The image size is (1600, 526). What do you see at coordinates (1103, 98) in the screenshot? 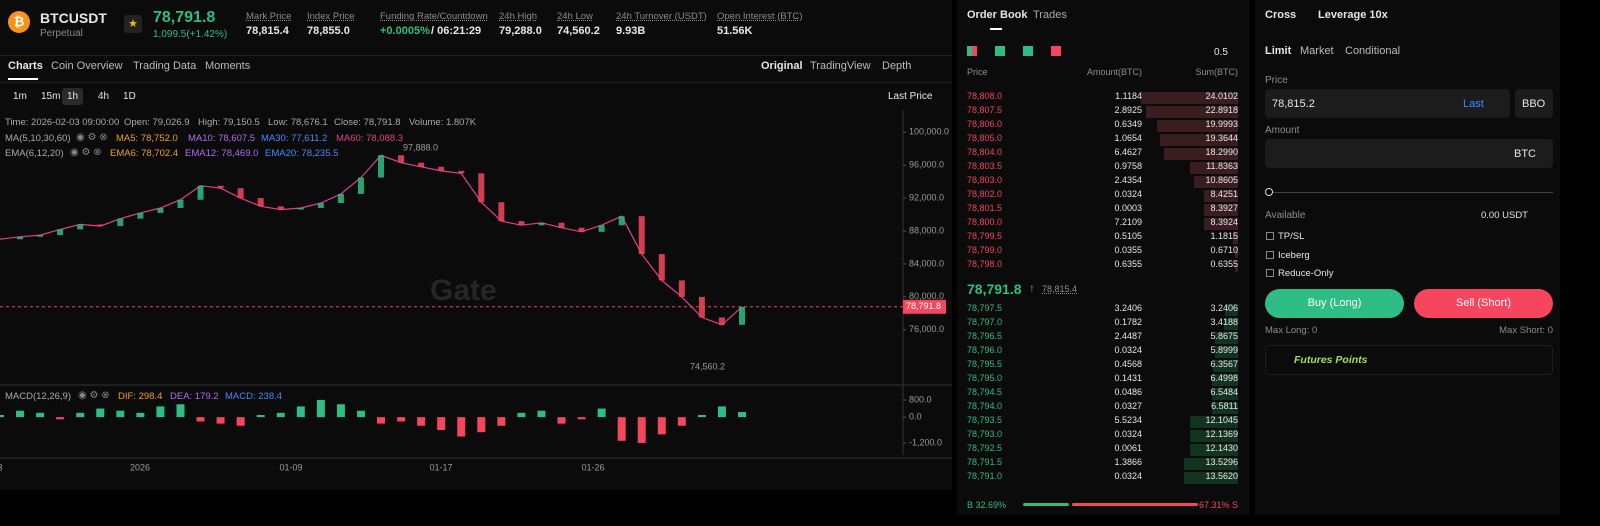
I see `asks-row: 78,808.0 1.1184 24.0102` at bounding box center [1103, 98].